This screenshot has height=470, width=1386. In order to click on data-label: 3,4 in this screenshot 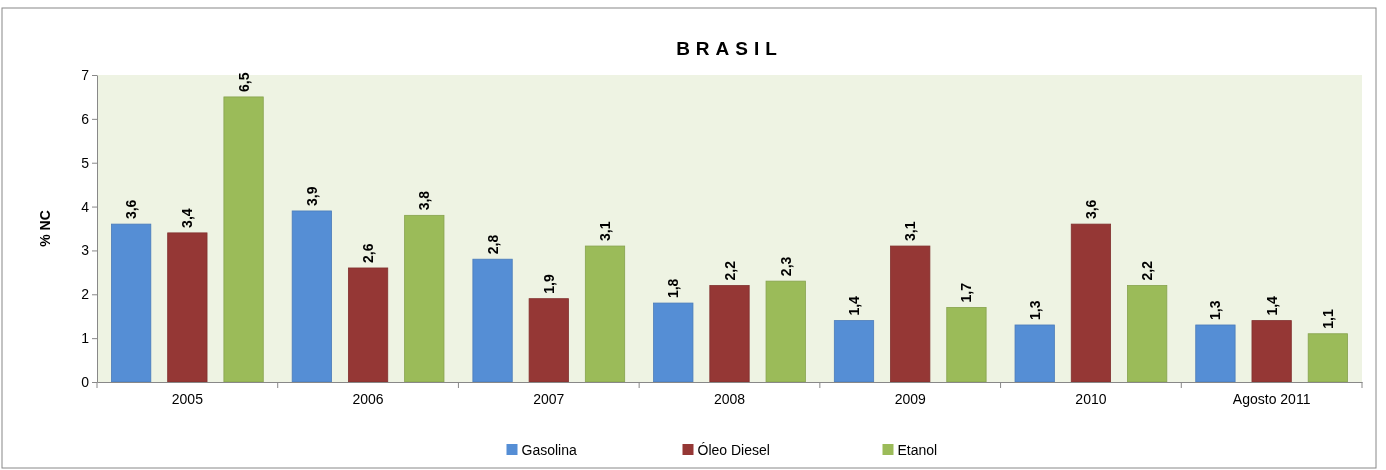, I will do `click(187, 218)`.